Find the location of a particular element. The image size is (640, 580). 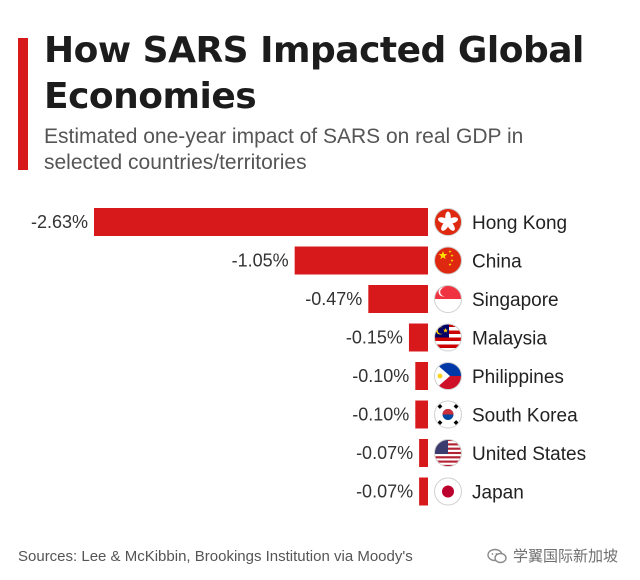

value-label: -0.47% is located at coordinates (333, 299).